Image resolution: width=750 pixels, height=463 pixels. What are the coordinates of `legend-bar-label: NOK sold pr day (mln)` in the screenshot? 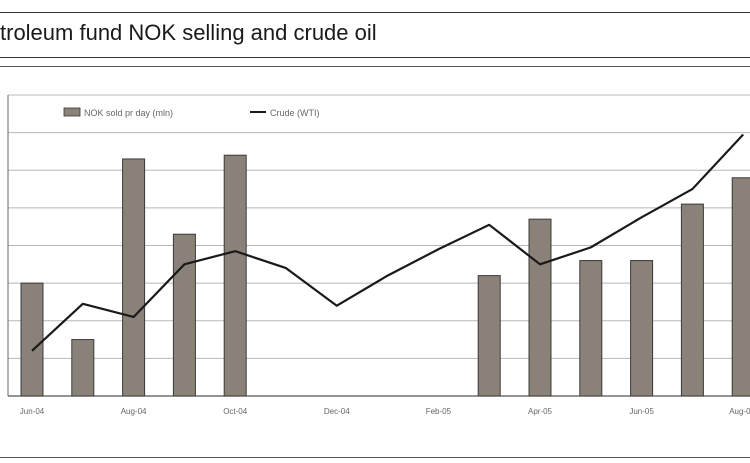 It's located at (128, 113).